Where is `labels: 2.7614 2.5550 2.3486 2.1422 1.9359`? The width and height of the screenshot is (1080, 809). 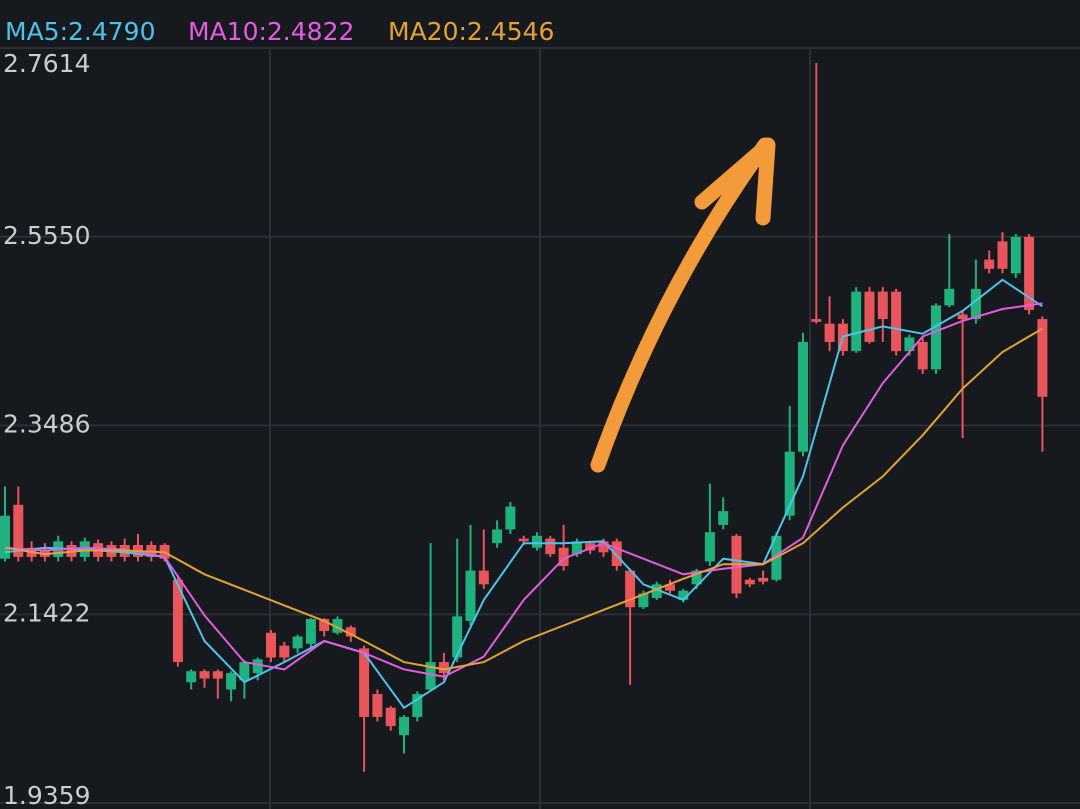
labels: 2.7614 2.5550 2.3486 2.1422 1.9359 is located at coordinates (46, 429).